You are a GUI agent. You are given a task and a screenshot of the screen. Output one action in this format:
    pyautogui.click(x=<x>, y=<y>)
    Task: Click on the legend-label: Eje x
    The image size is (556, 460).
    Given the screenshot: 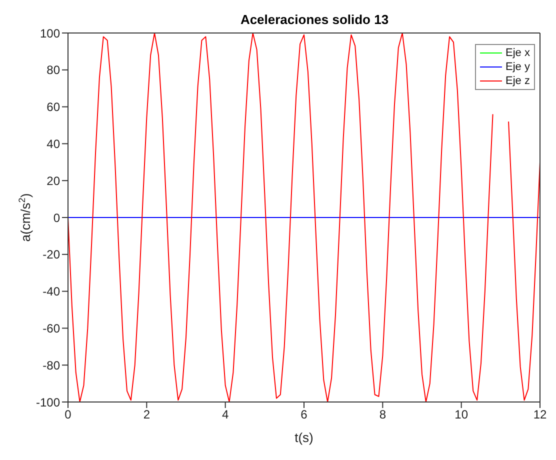 What is the action you would take?
    pyautogui.click(x=518, y=53)
    